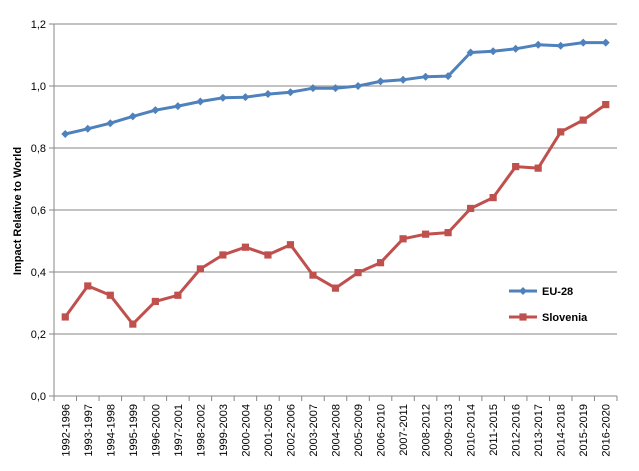 Image resolution: width=639 pixels, height=471 pixels. What do you see at coordinates (449, 430) in the screenshot?
I see `x-tick-label: 2009-2013` at bounding box center [449, 430].